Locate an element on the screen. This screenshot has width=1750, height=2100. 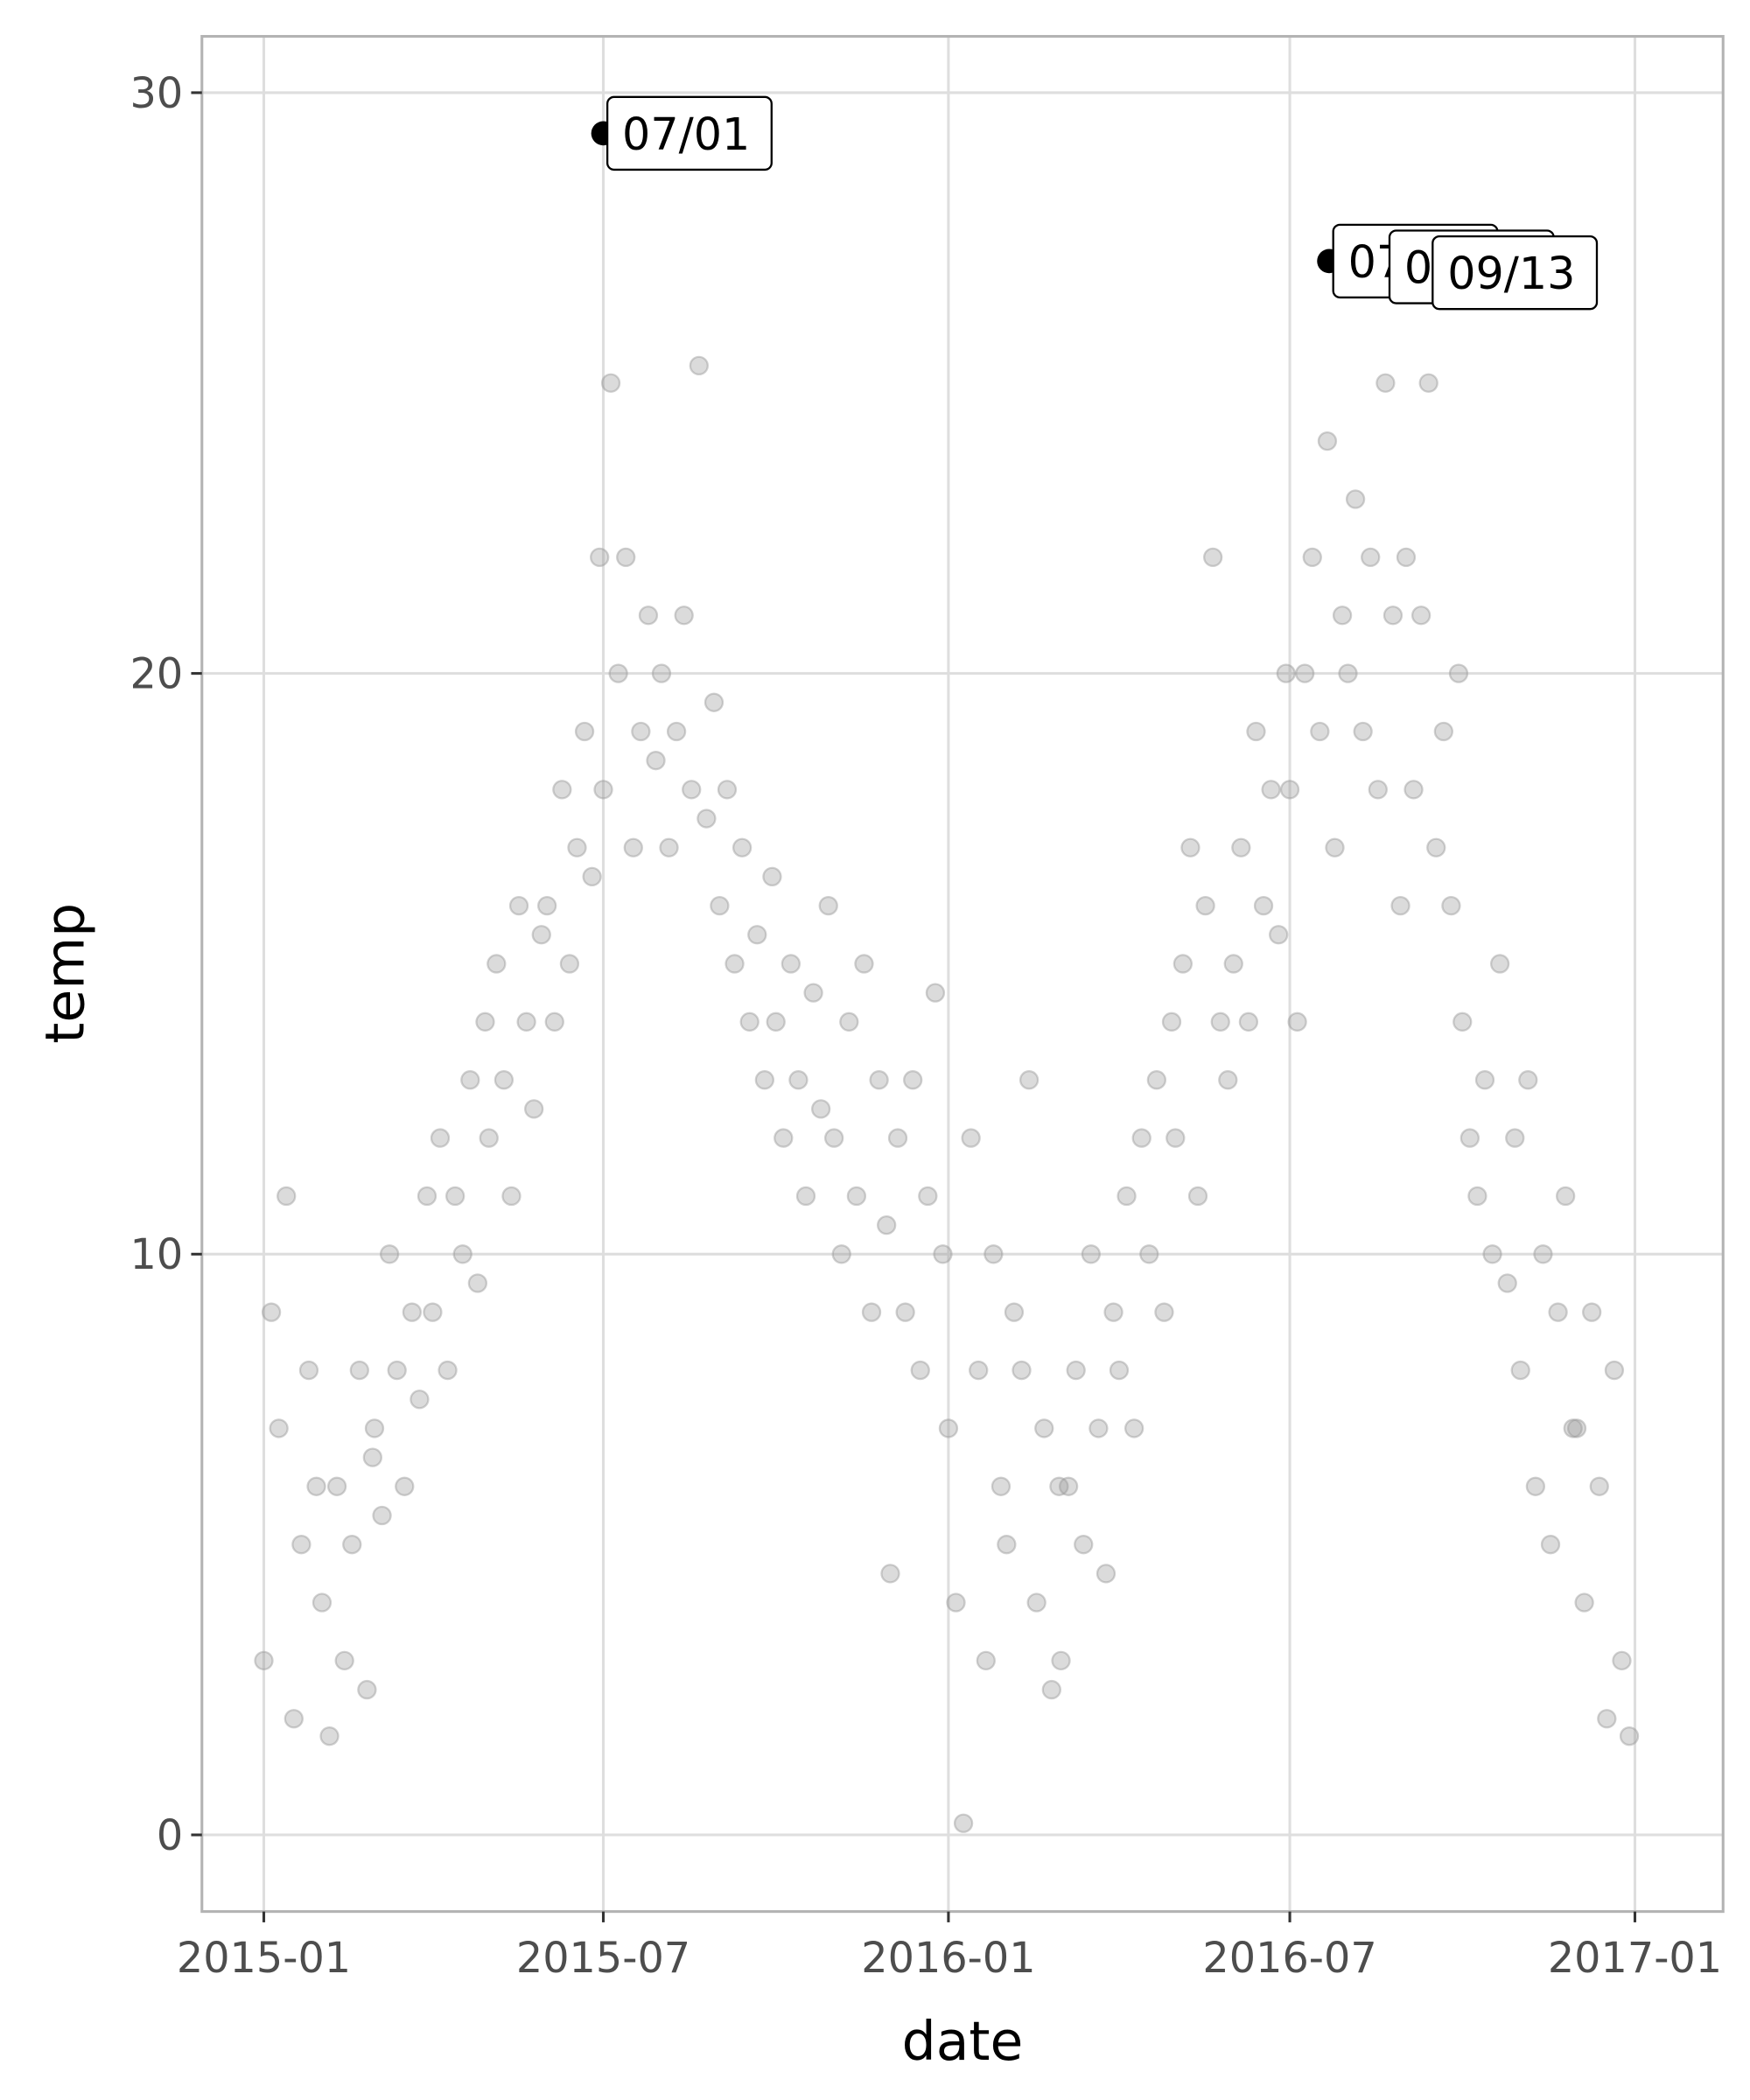
x-axis-title: date is located at coordinates (963, 2041).